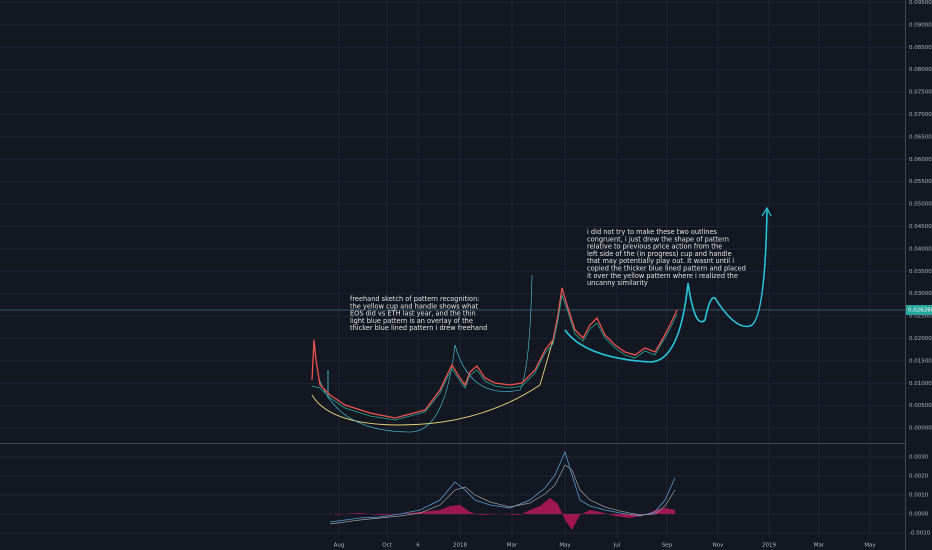 The image size is (932, 550). I want to click on price-label: 0.0400000, so click(920, 249).